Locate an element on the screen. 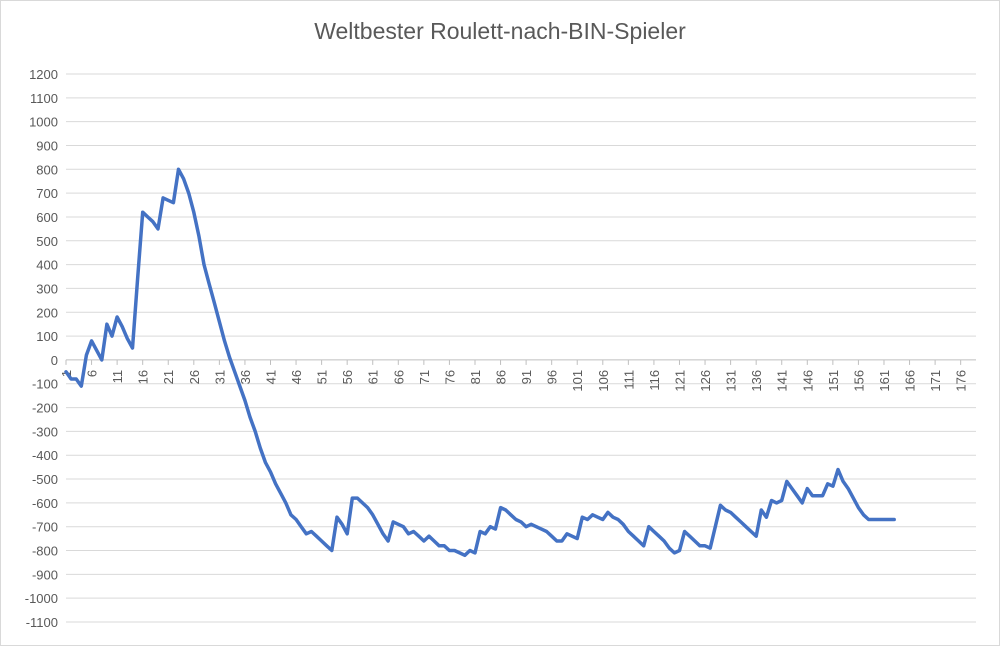 The width and height of the screenshot is (1000, 646). y-tick-label: 500 is located at coordinates (47, 241).